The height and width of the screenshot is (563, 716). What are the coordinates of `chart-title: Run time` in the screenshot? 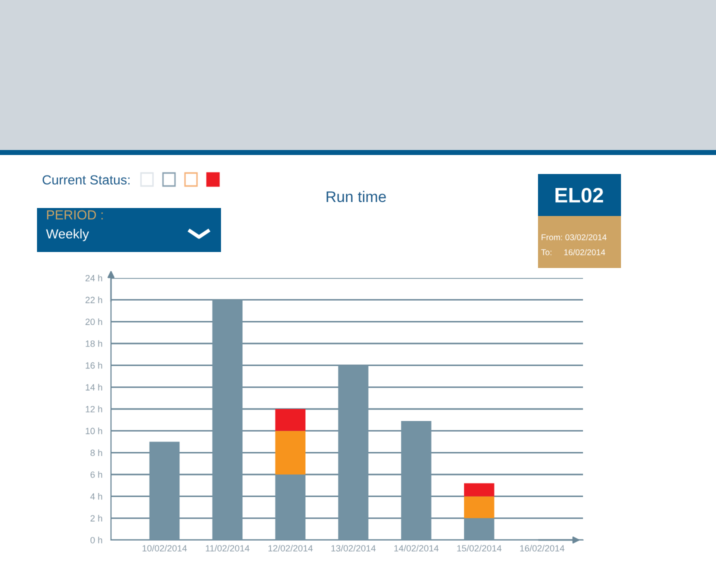 It's located at (356, 196).